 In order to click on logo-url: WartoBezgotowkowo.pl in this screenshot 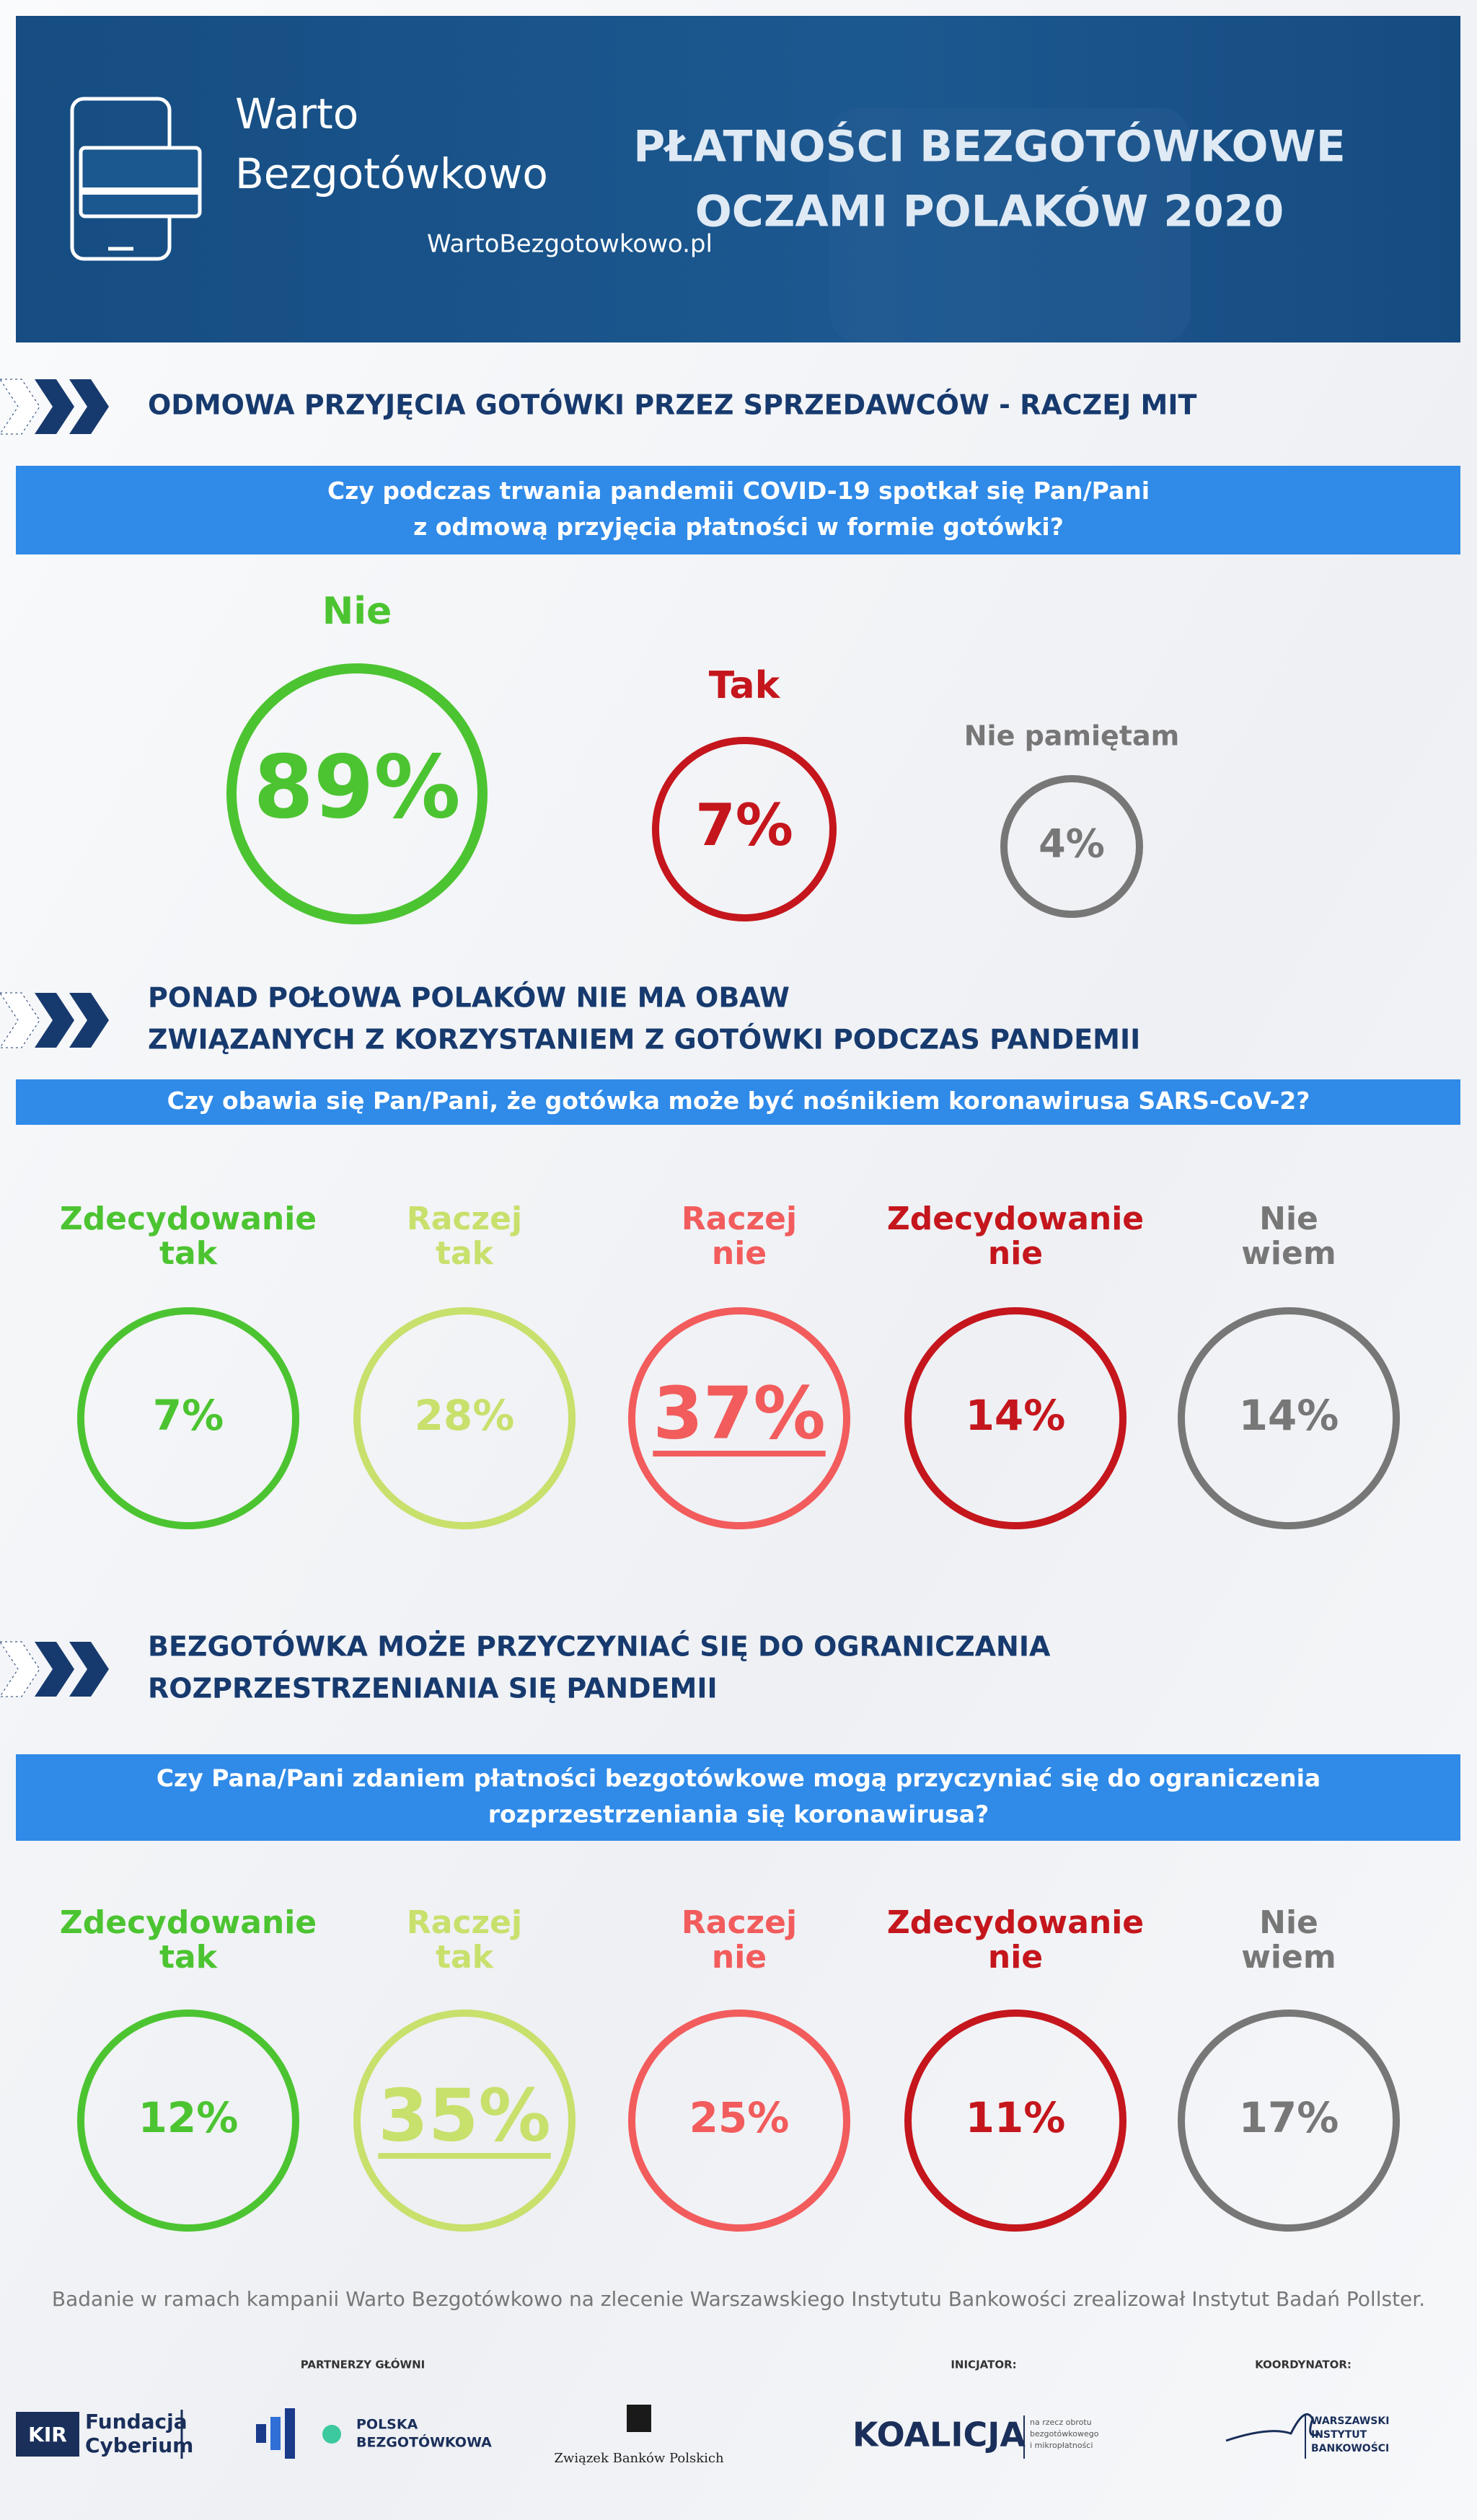, I will do `click(570, 244)`.